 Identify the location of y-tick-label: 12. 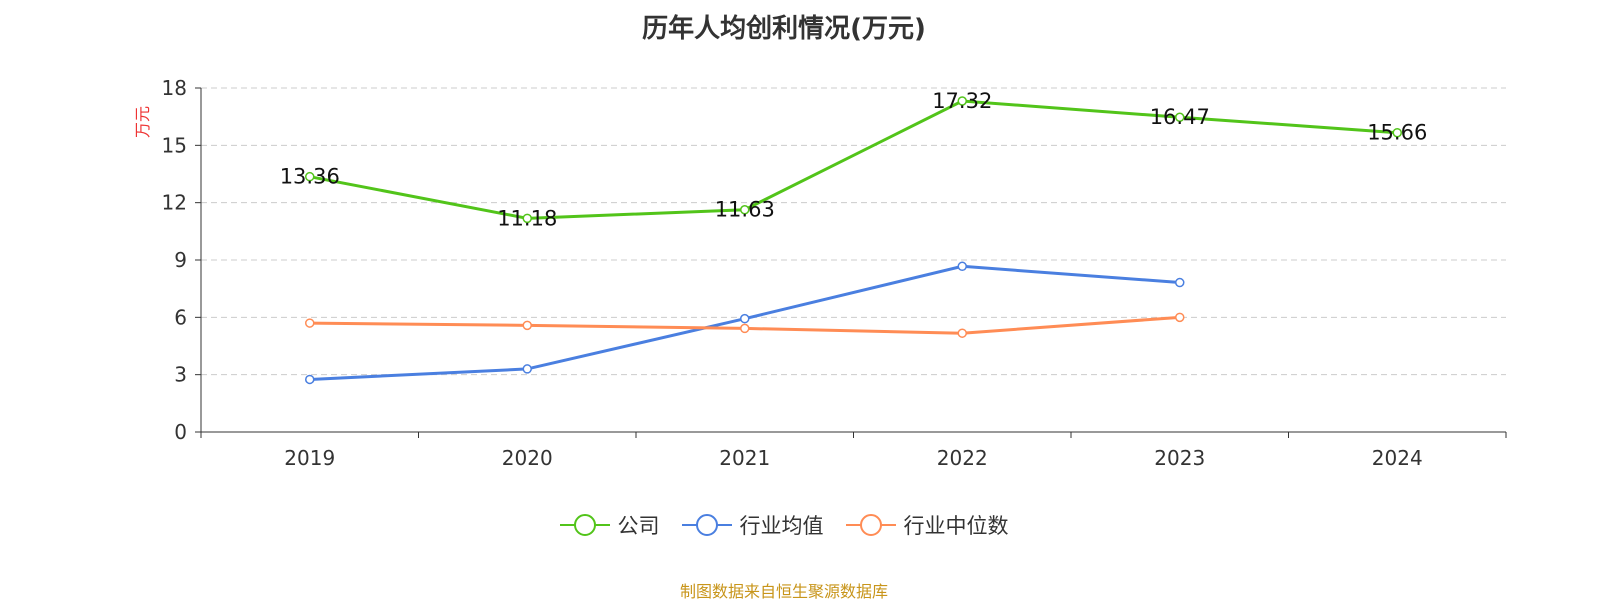
(174, 203).